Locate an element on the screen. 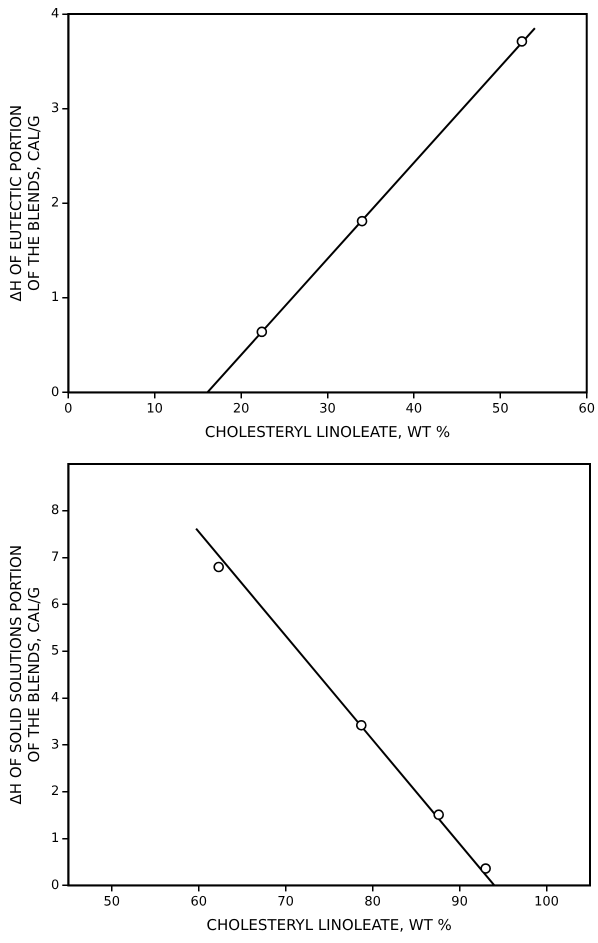 This screenshot has height=943, width=598. x-tick-label: 10 is located at coordinates (154, 409).